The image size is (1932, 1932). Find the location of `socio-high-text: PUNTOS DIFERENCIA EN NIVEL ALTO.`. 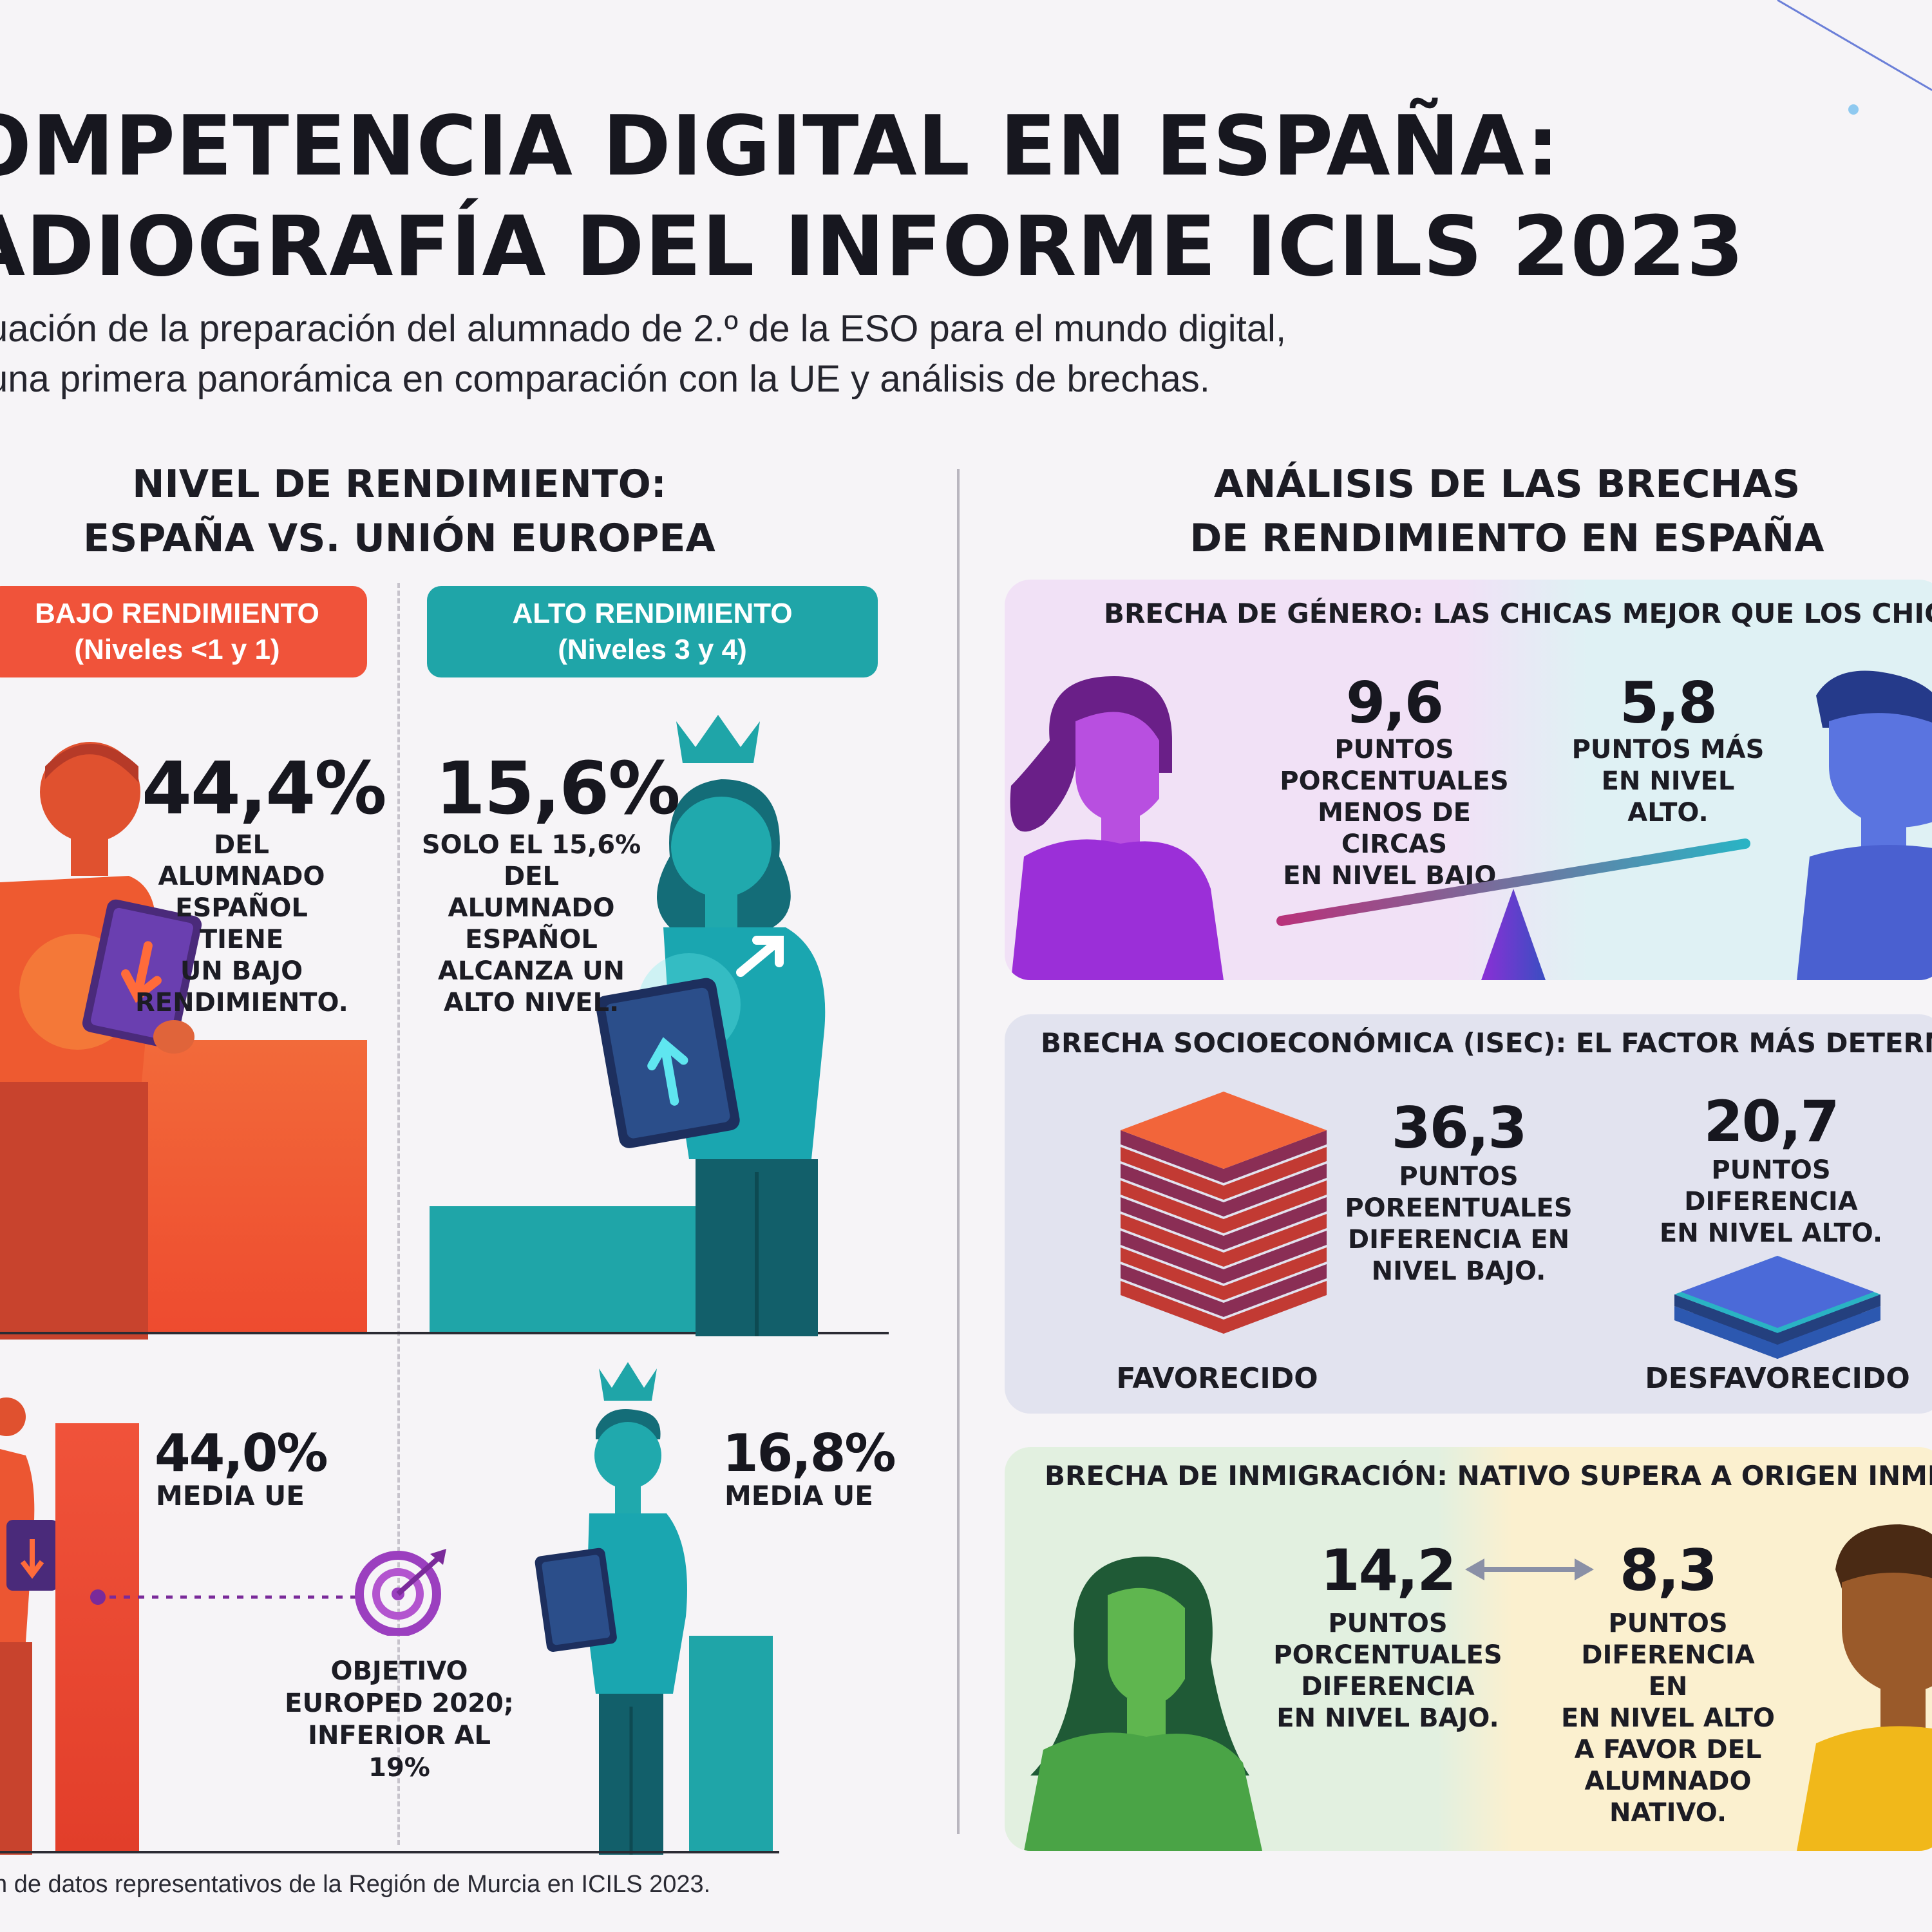

socio-high-text: PUNTOS DIFERENCIA EN NIVEL ALTO. is located at coordinates (1771, 1202).